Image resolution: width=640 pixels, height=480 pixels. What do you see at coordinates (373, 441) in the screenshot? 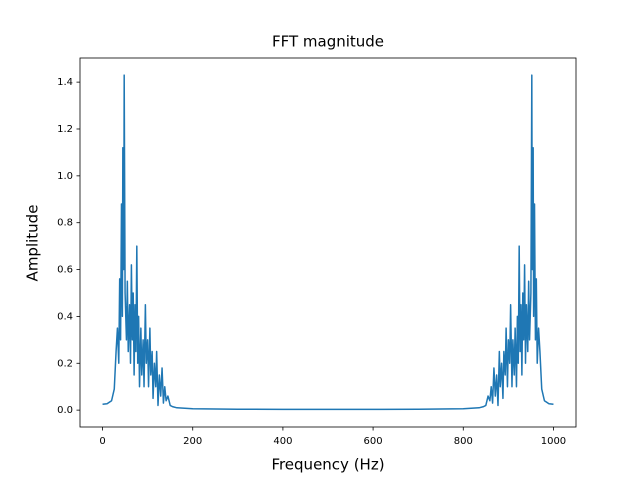
I see `x-tick-label: 600` at bounding box center [373, 441].